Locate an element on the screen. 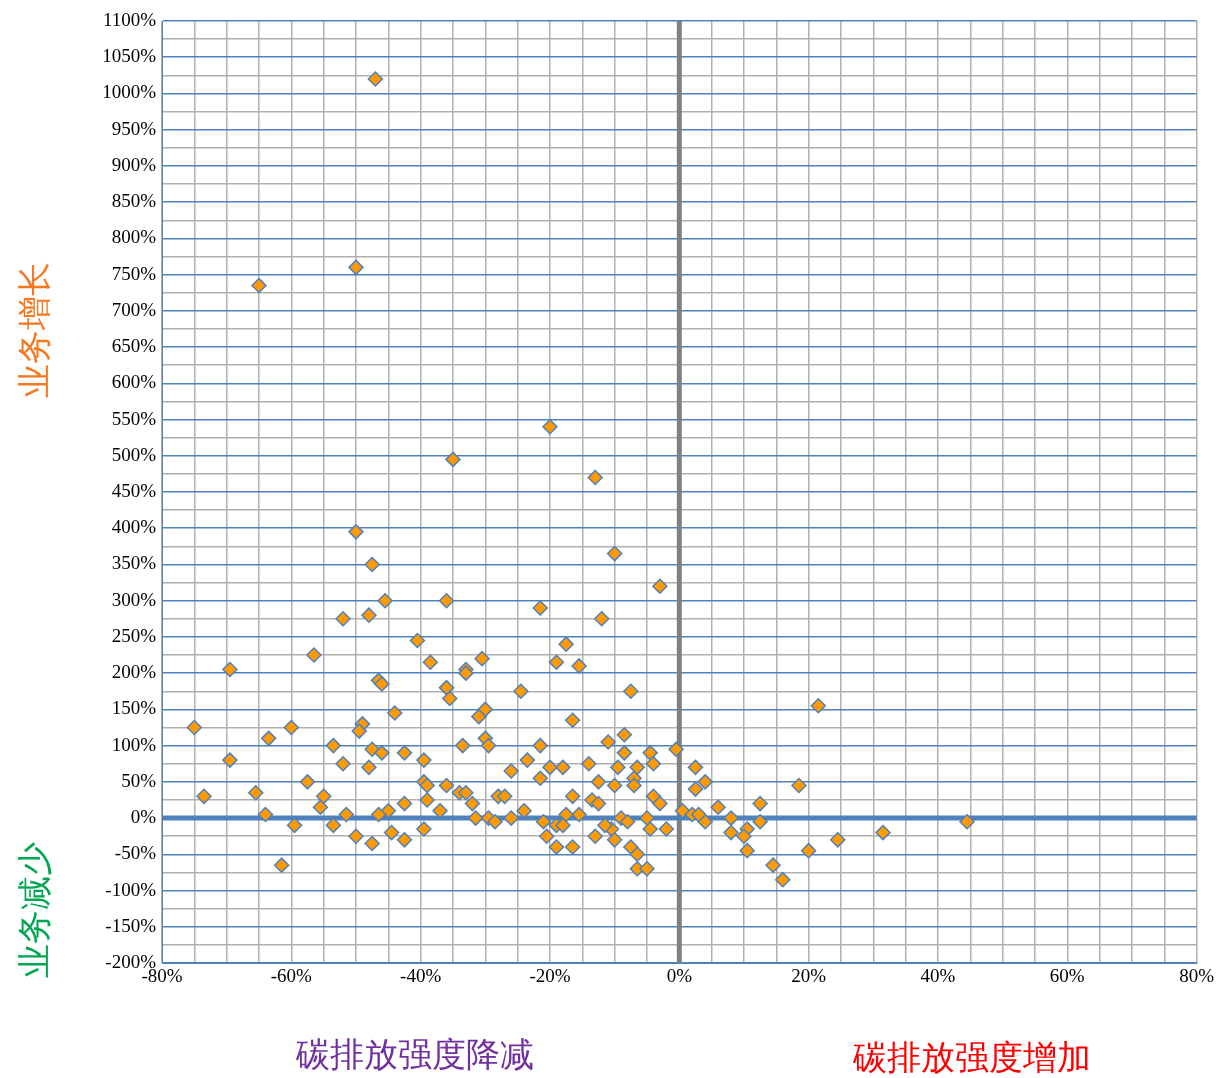 The image size is (1217, 1078). y-tick-label: 600% is located at coordinates (134, 382).